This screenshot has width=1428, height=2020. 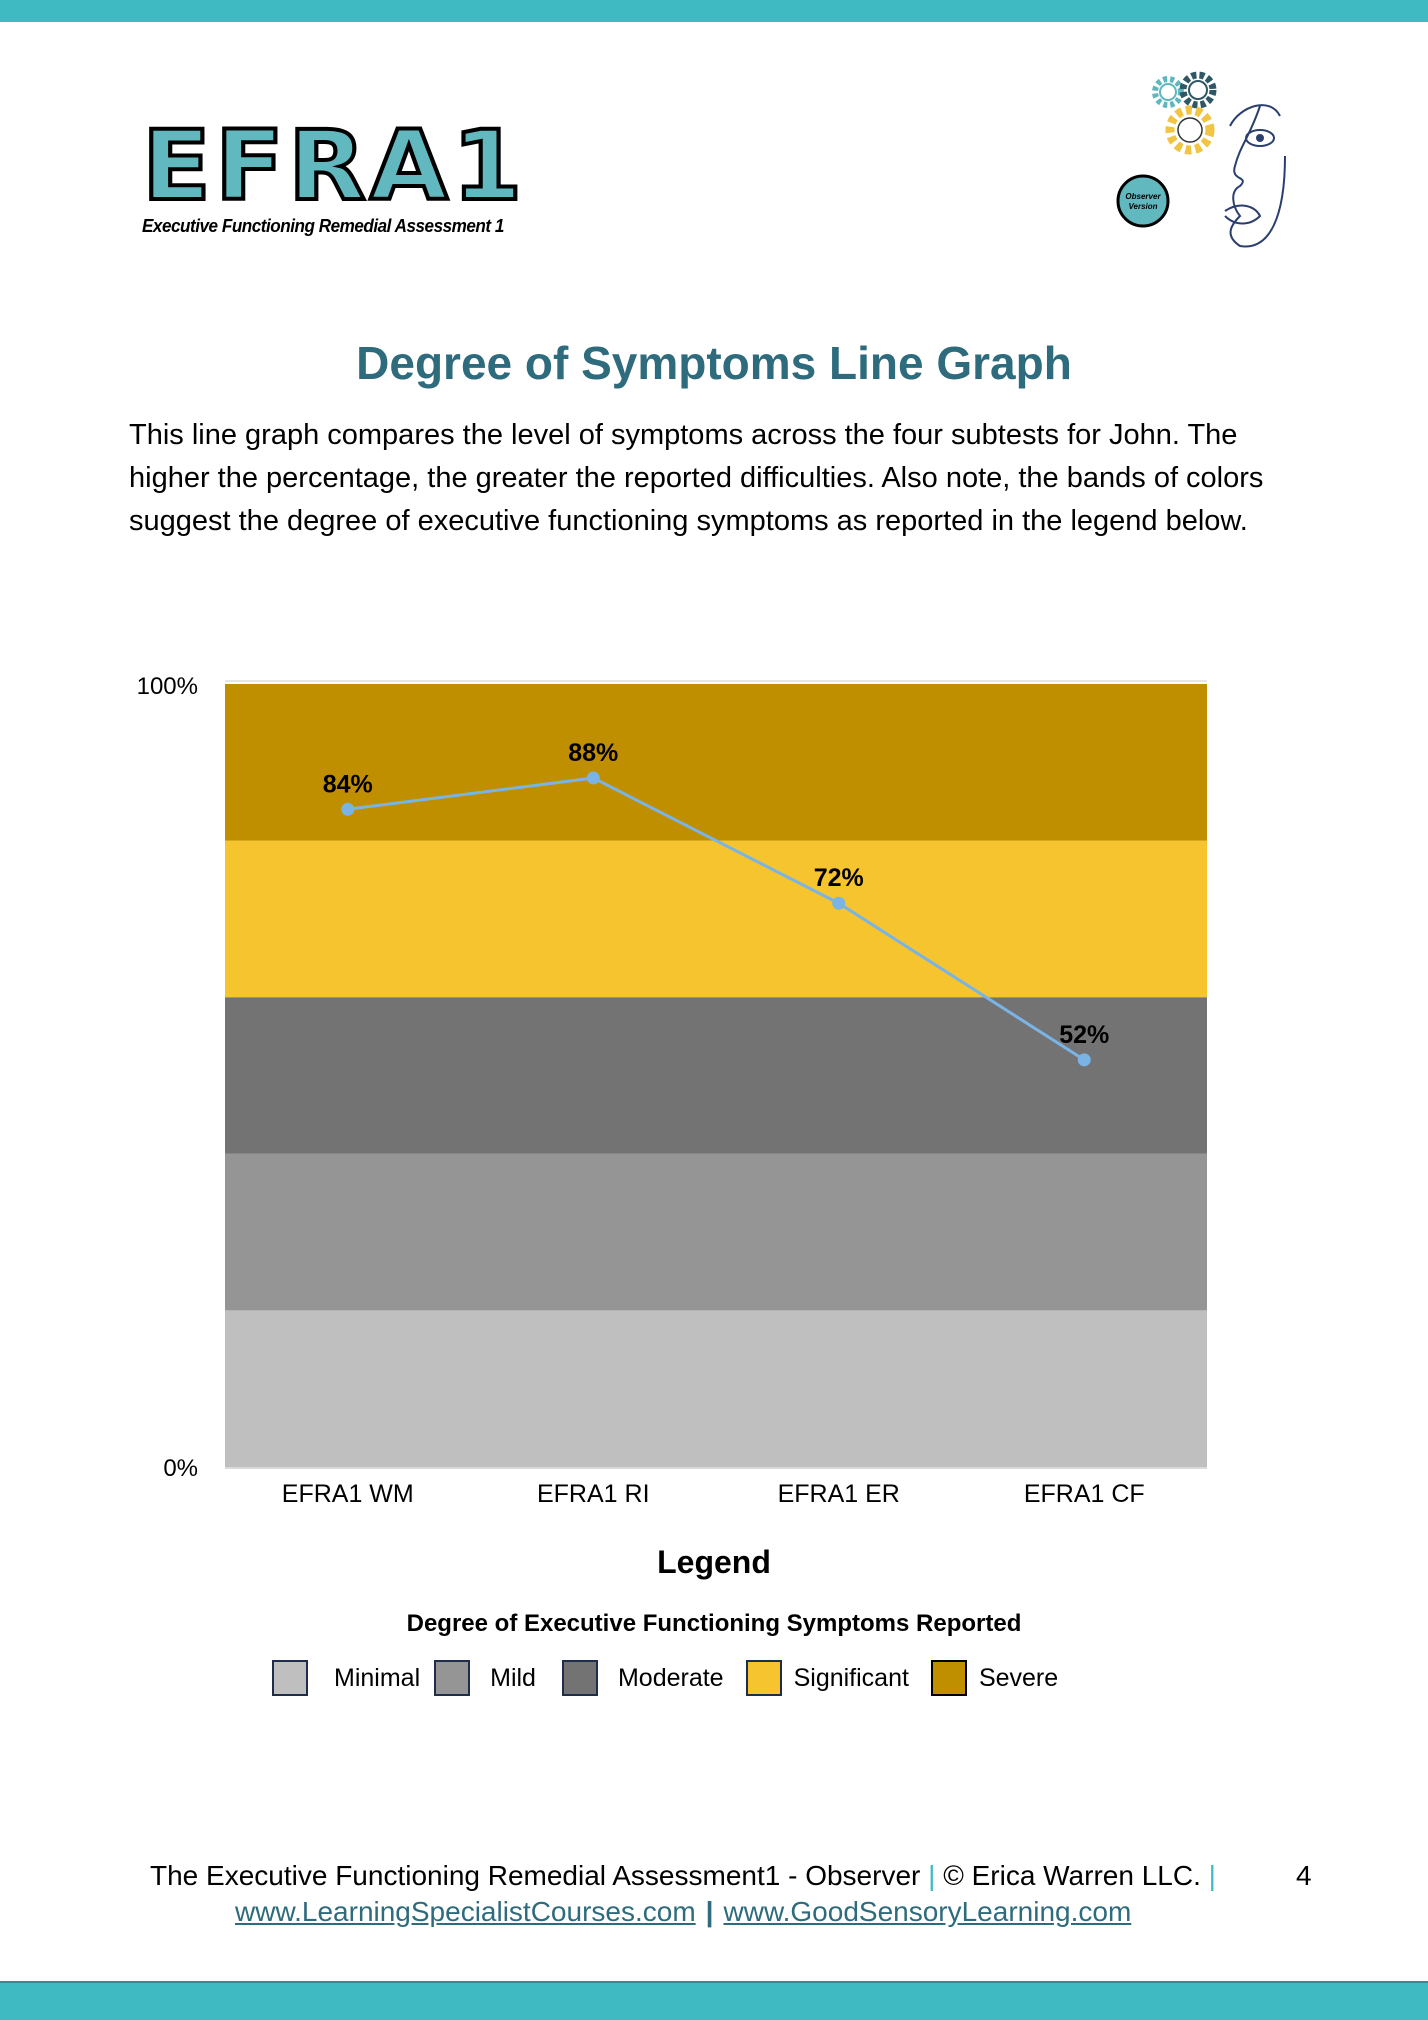 What do you see at coordinates (839, 1494) in the screenshot?
I see `x-tick-label: EFRA1 ER` at bounding box center [839, 1494].